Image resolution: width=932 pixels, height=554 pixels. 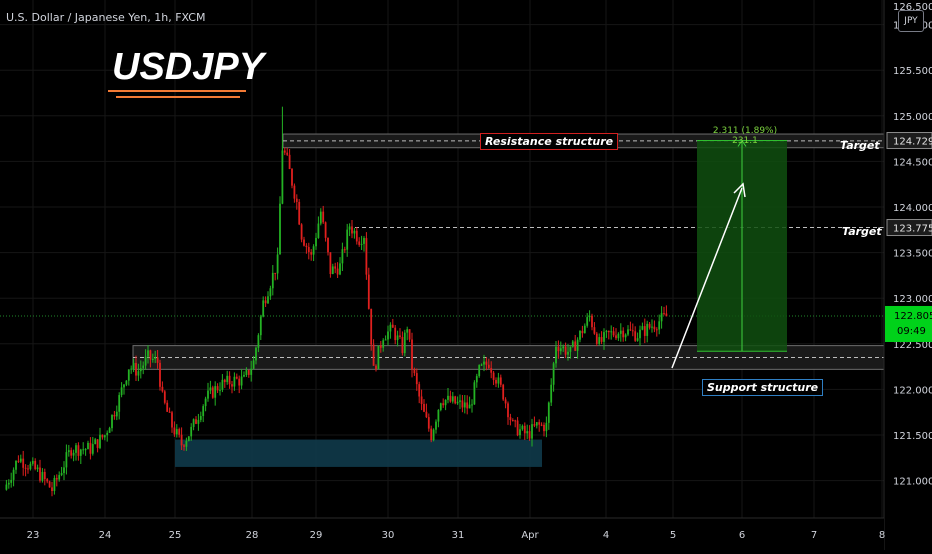 What do you see at coordinates (739, 190) in the screenshot?
I see `projection-arrowhead` at bounding box center [739, 190].